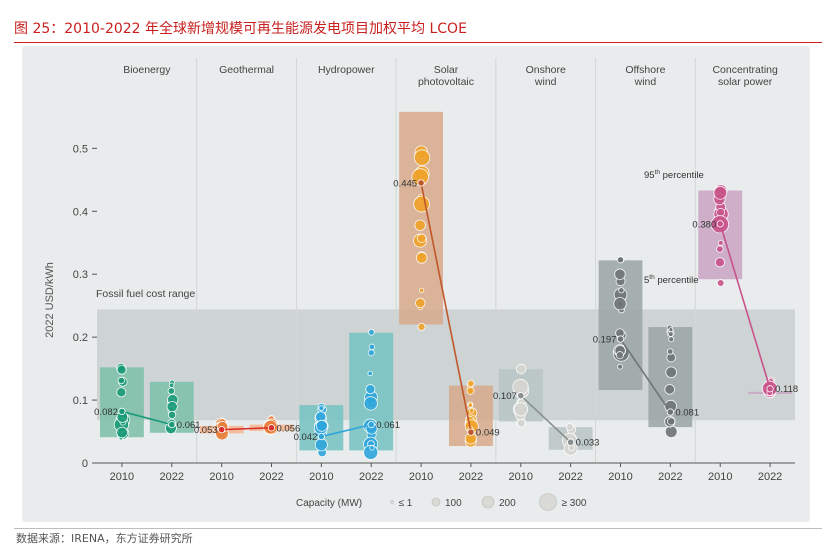 This screenshot has width=836, height=546. I want to click on figure-title: 图 25：2010-2022 年全球新增规模可再生能源发电项目加权平均 LCOE, so click(240, 29).